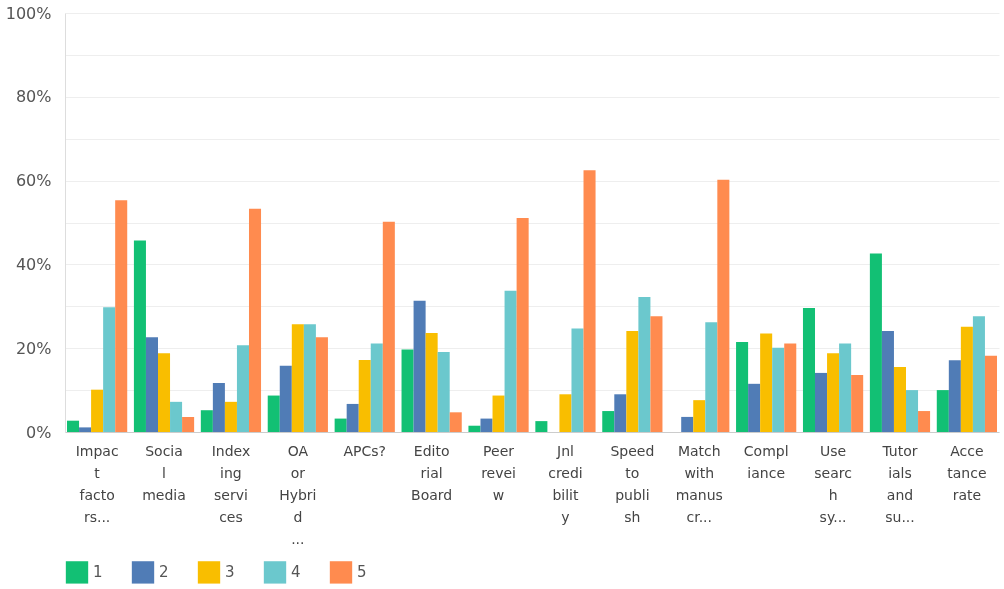 Image resolution: width=1004 pixels, height=589 pixels. Describe the element at coordinates (362, 572) in the screenshot. I see `legend-label: 5` at that location.